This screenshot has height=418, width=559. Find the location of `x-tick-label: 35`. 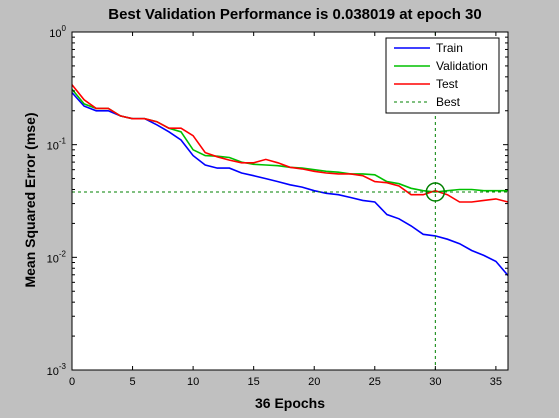

x-tick-label: 35 is located at coordinates (496, 382).